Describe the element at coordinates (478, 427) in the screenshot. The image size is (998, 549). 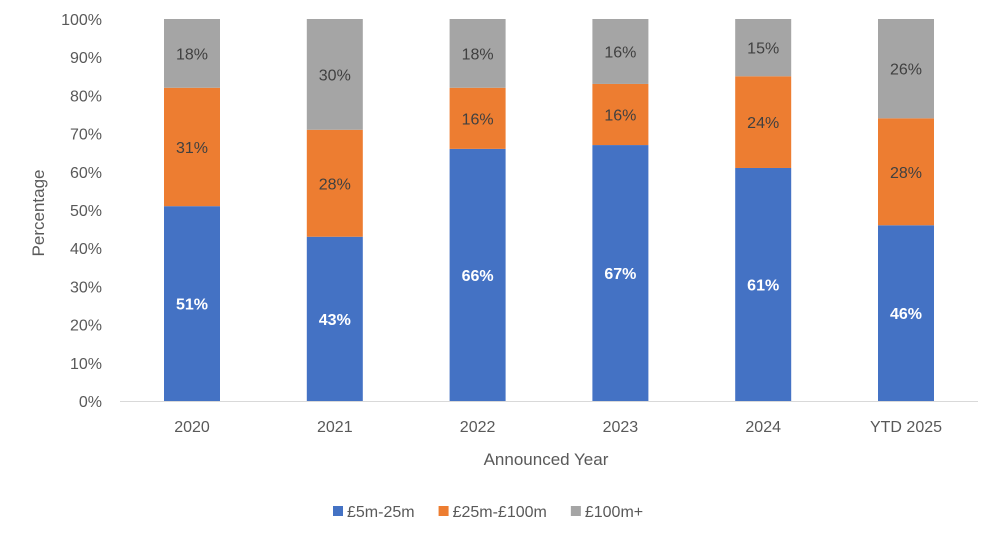
I see `x-tick-label: 2022` at that location.